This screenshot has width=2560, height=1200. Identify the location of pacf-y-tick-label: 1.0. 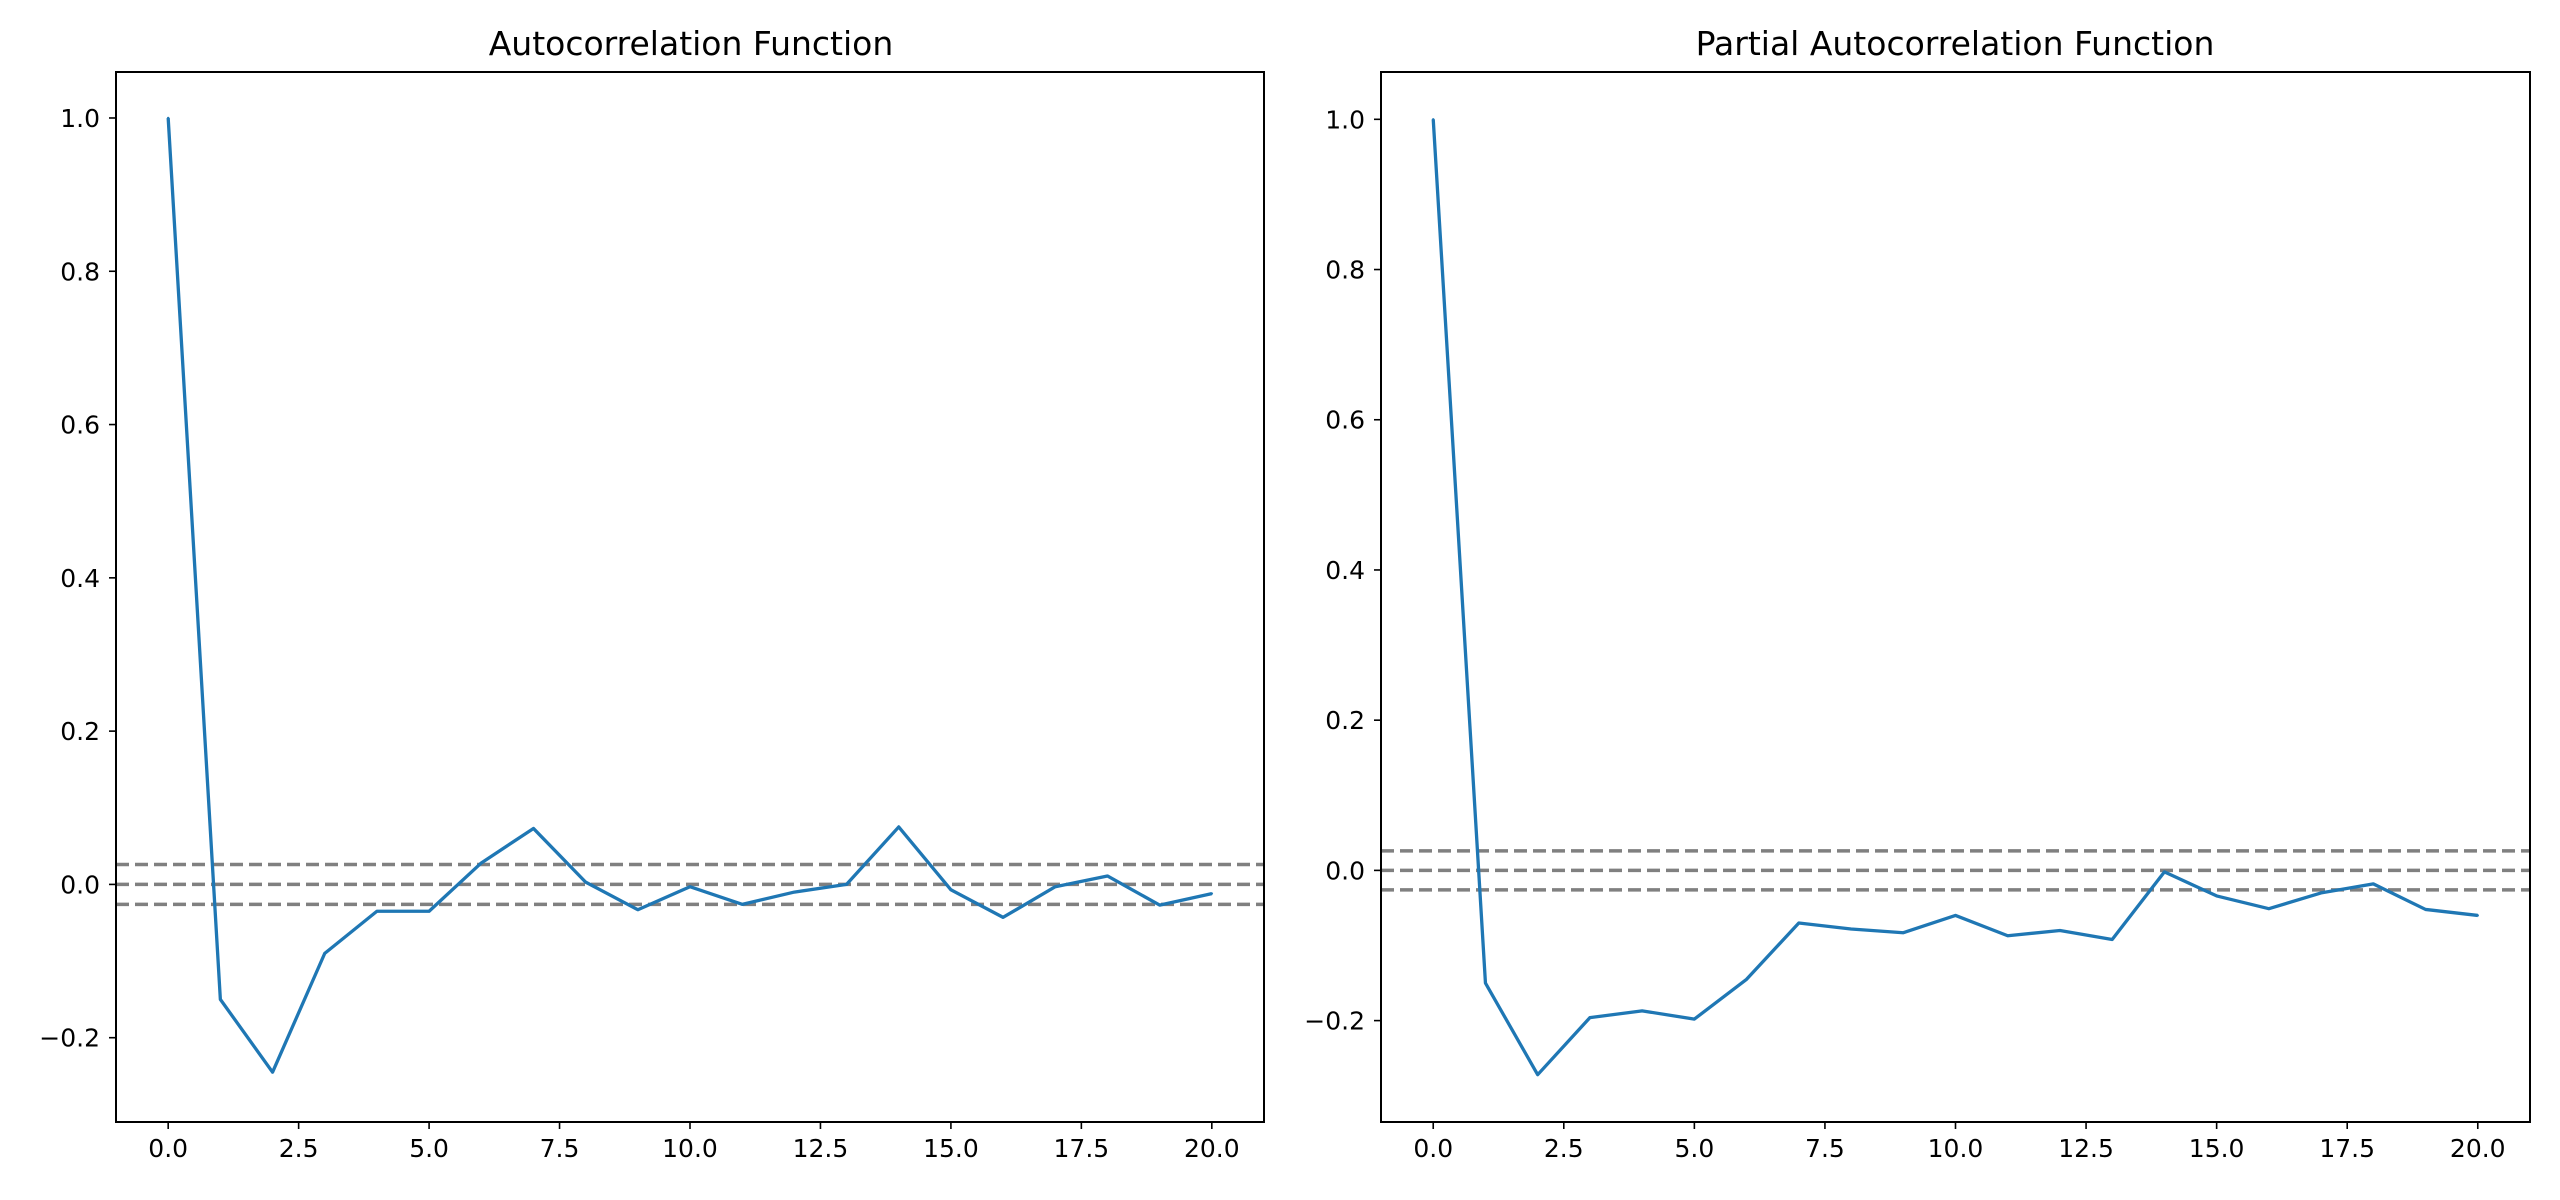
(1345, 119).